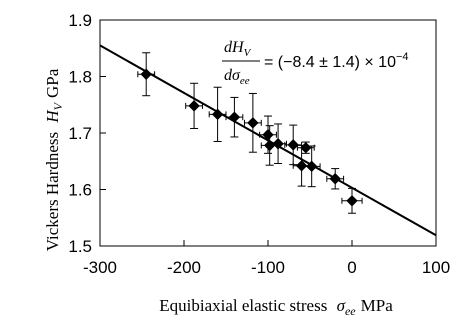 The width and height of the screenshot is (462, 324). I want to click on equation-numerator-text: dH, so click(234, 47).